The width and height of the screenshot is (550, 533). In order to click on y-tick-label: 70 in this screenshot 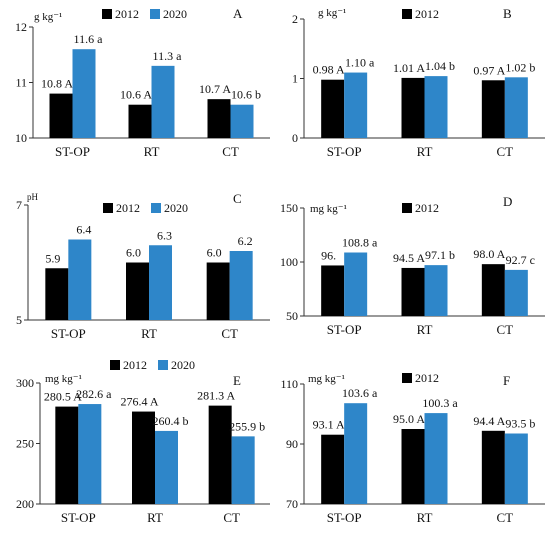, I will do `click(292, 504)`.